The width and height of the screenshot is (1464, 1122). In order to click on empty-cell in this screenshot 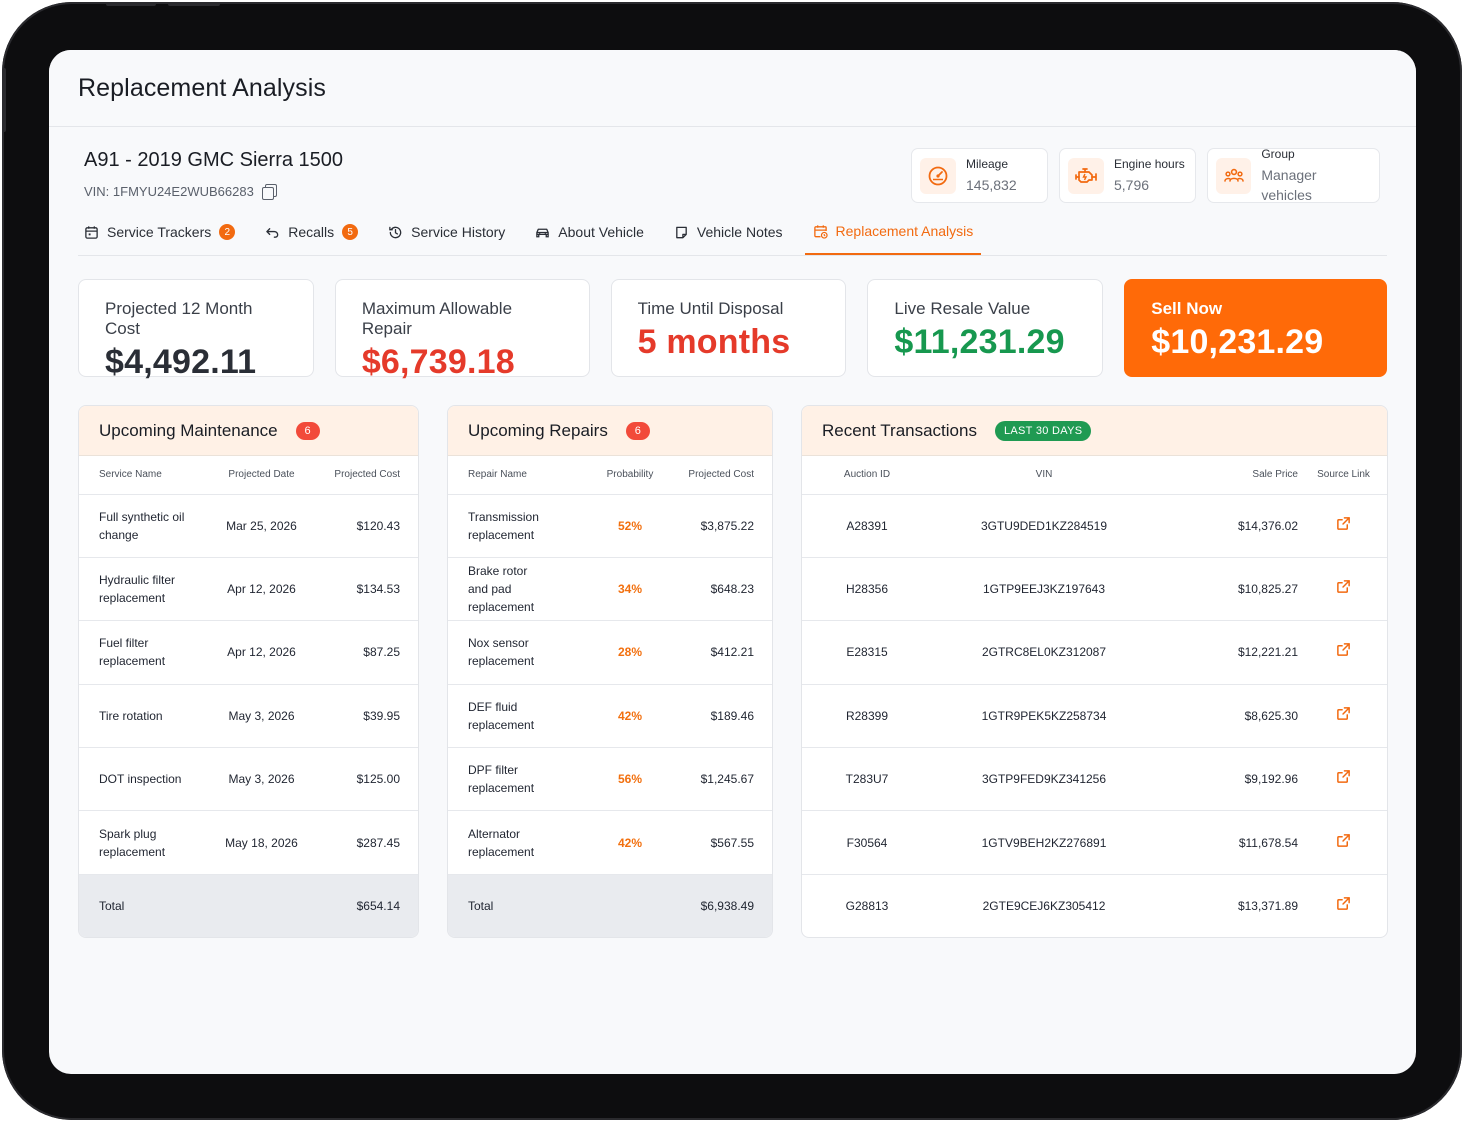, I will do `click(261, 905)`.